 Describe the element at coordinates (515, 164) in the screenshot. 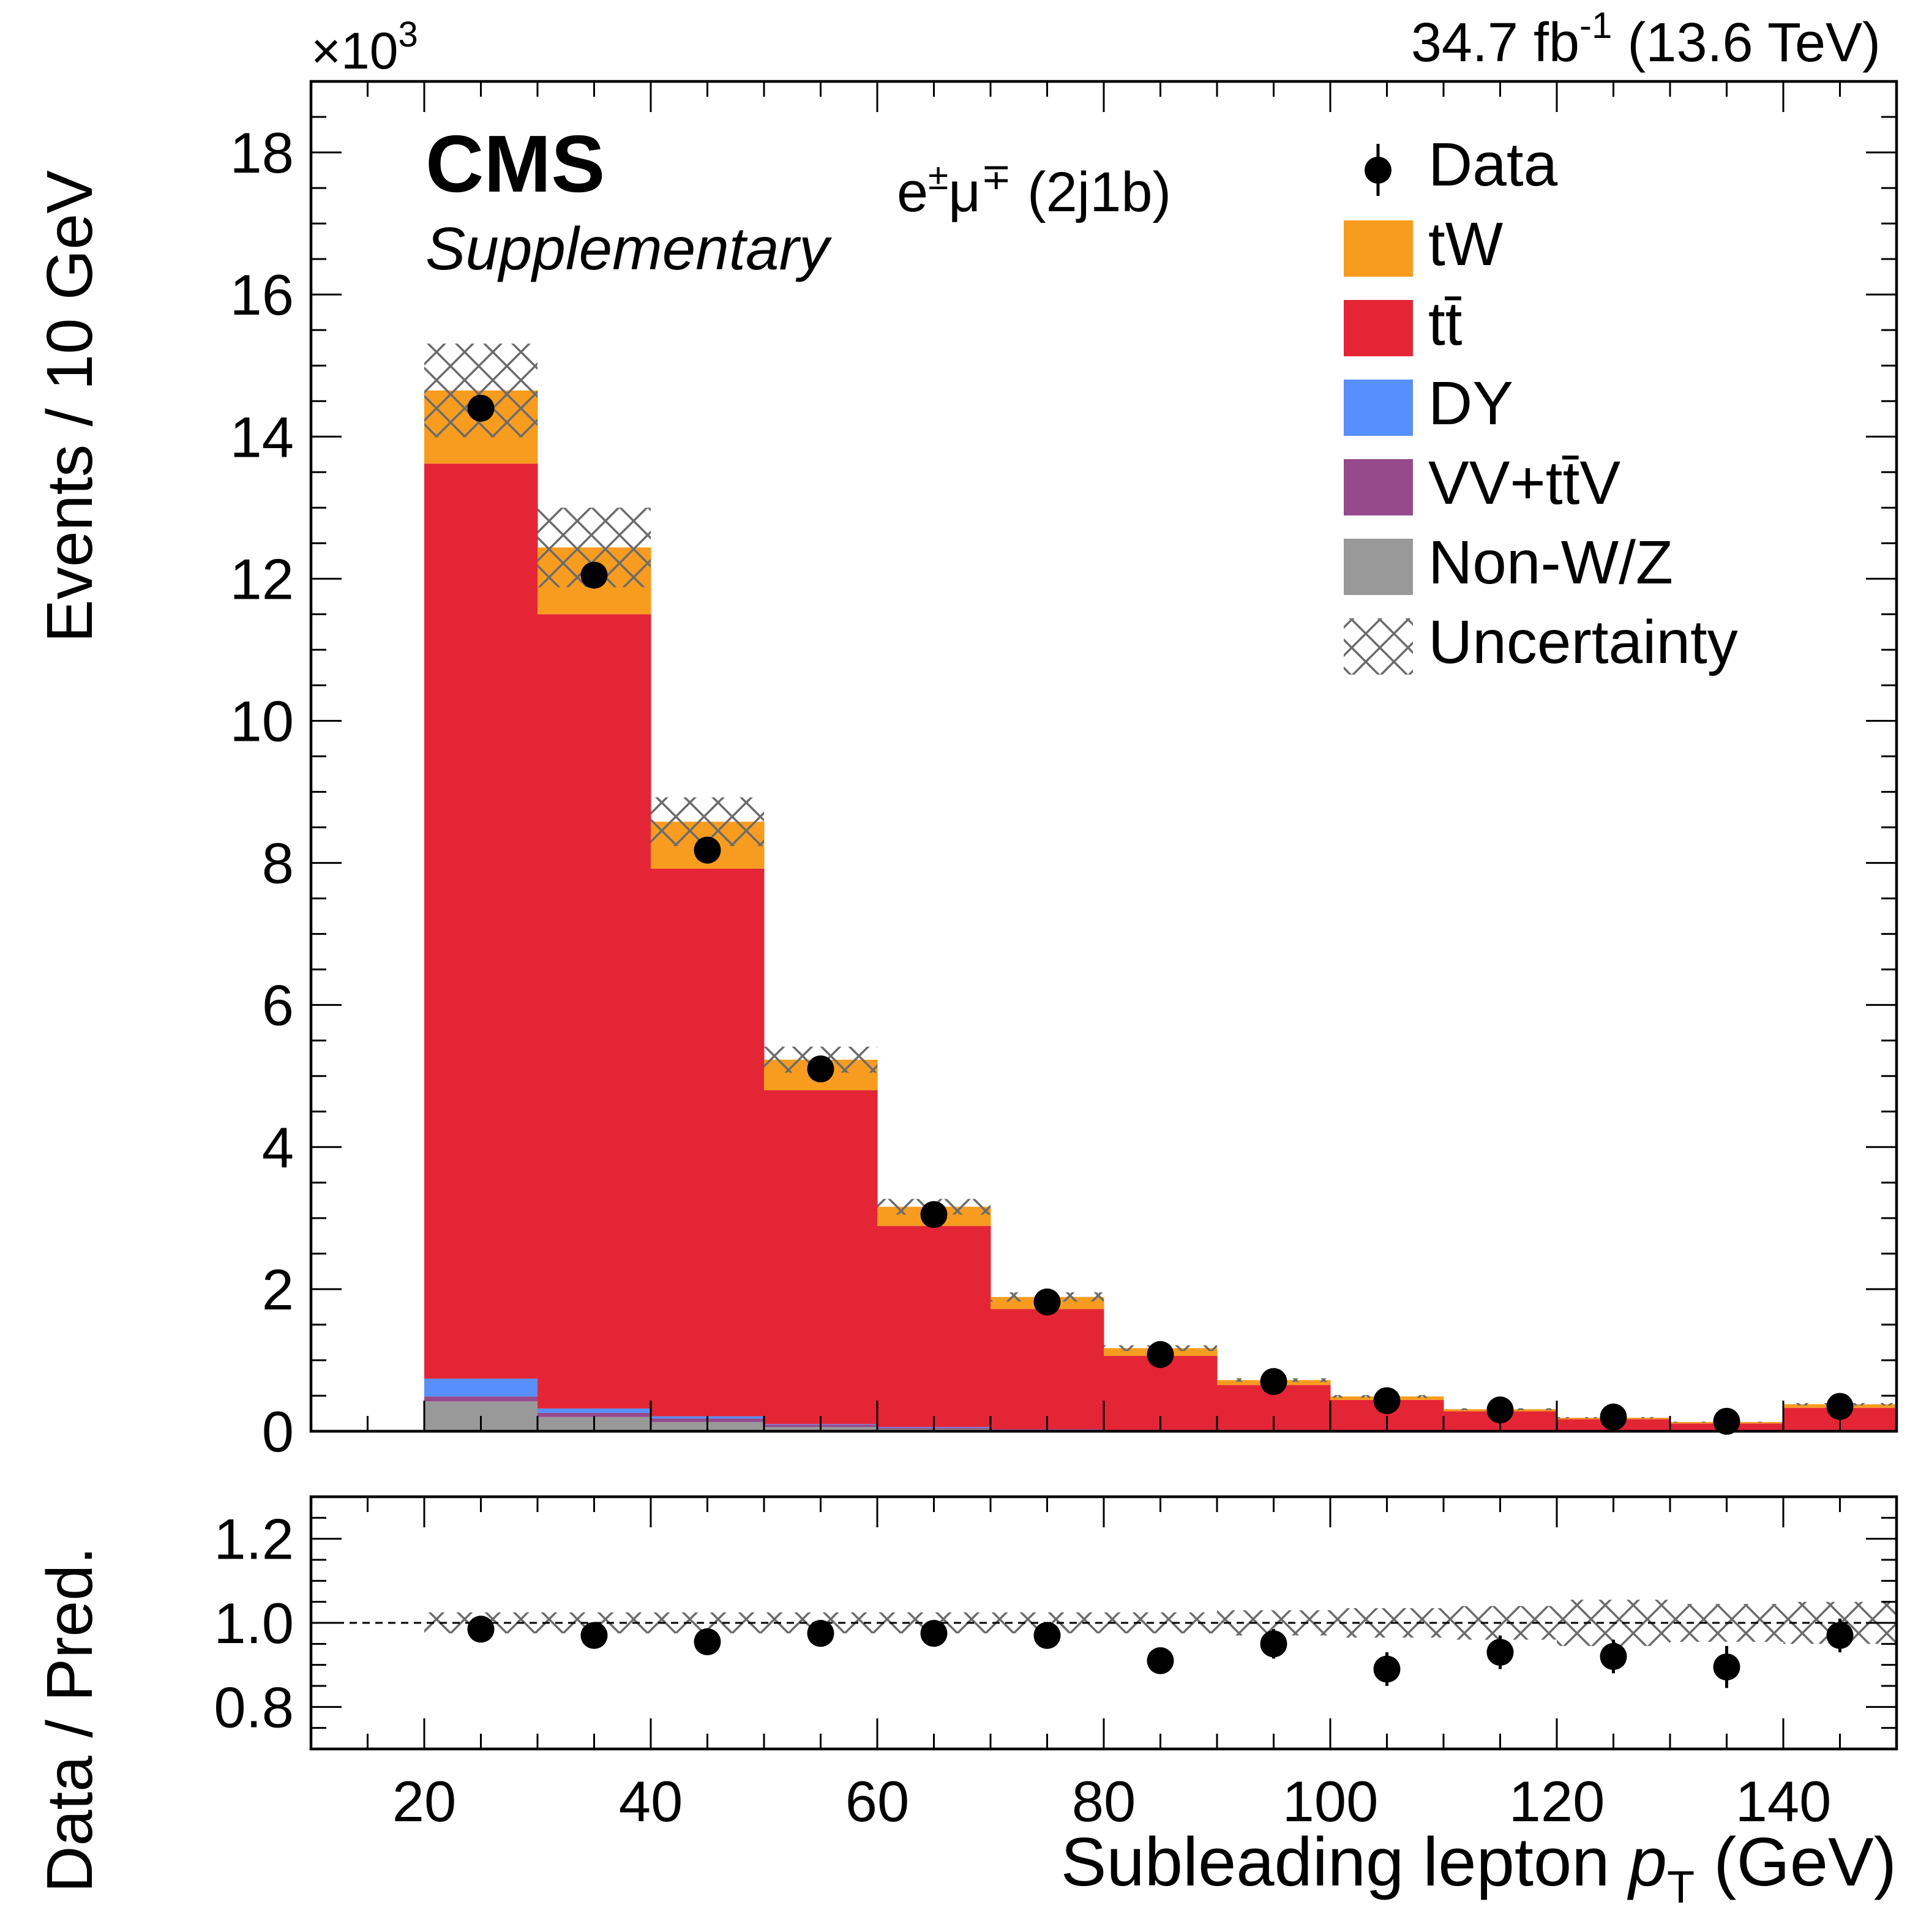

I see `experiment-label: CMS` at that location.